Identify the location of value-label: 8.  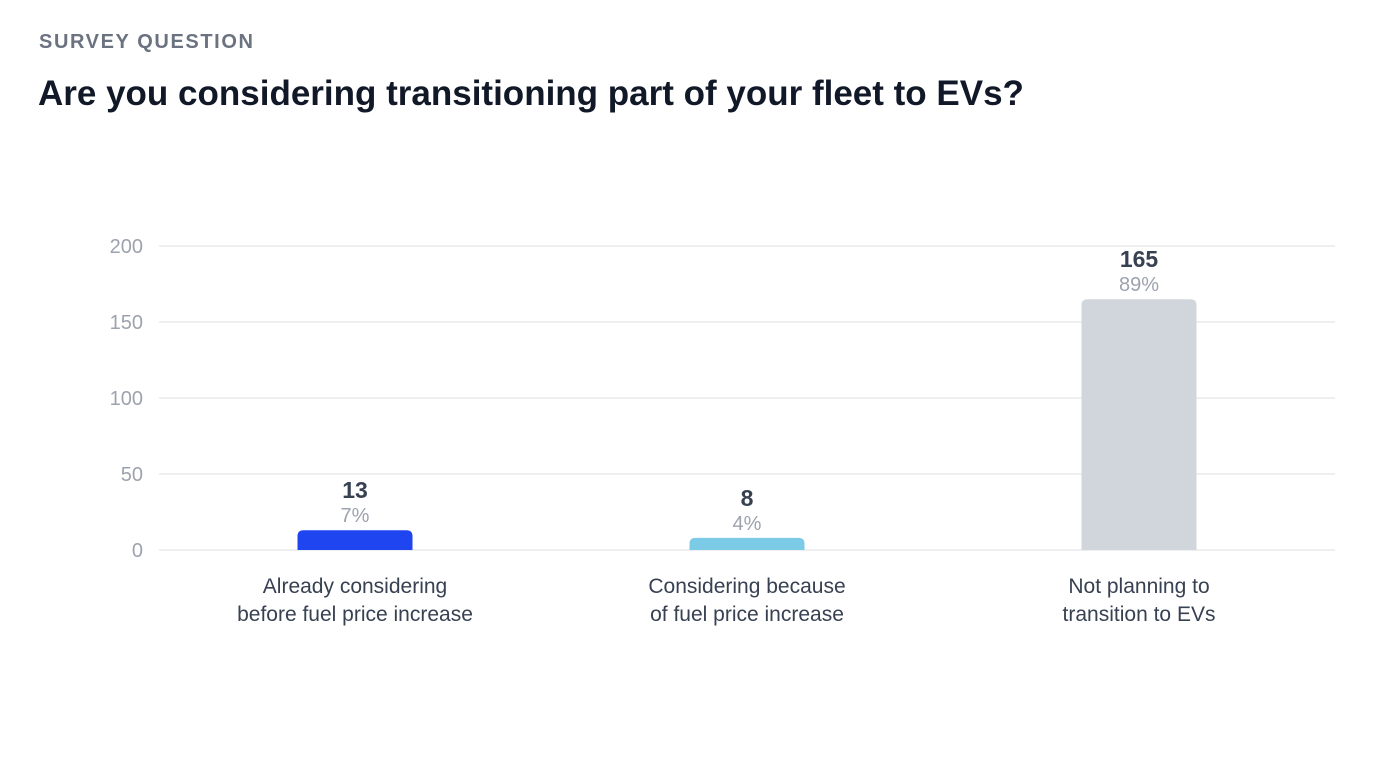
(747, 498).